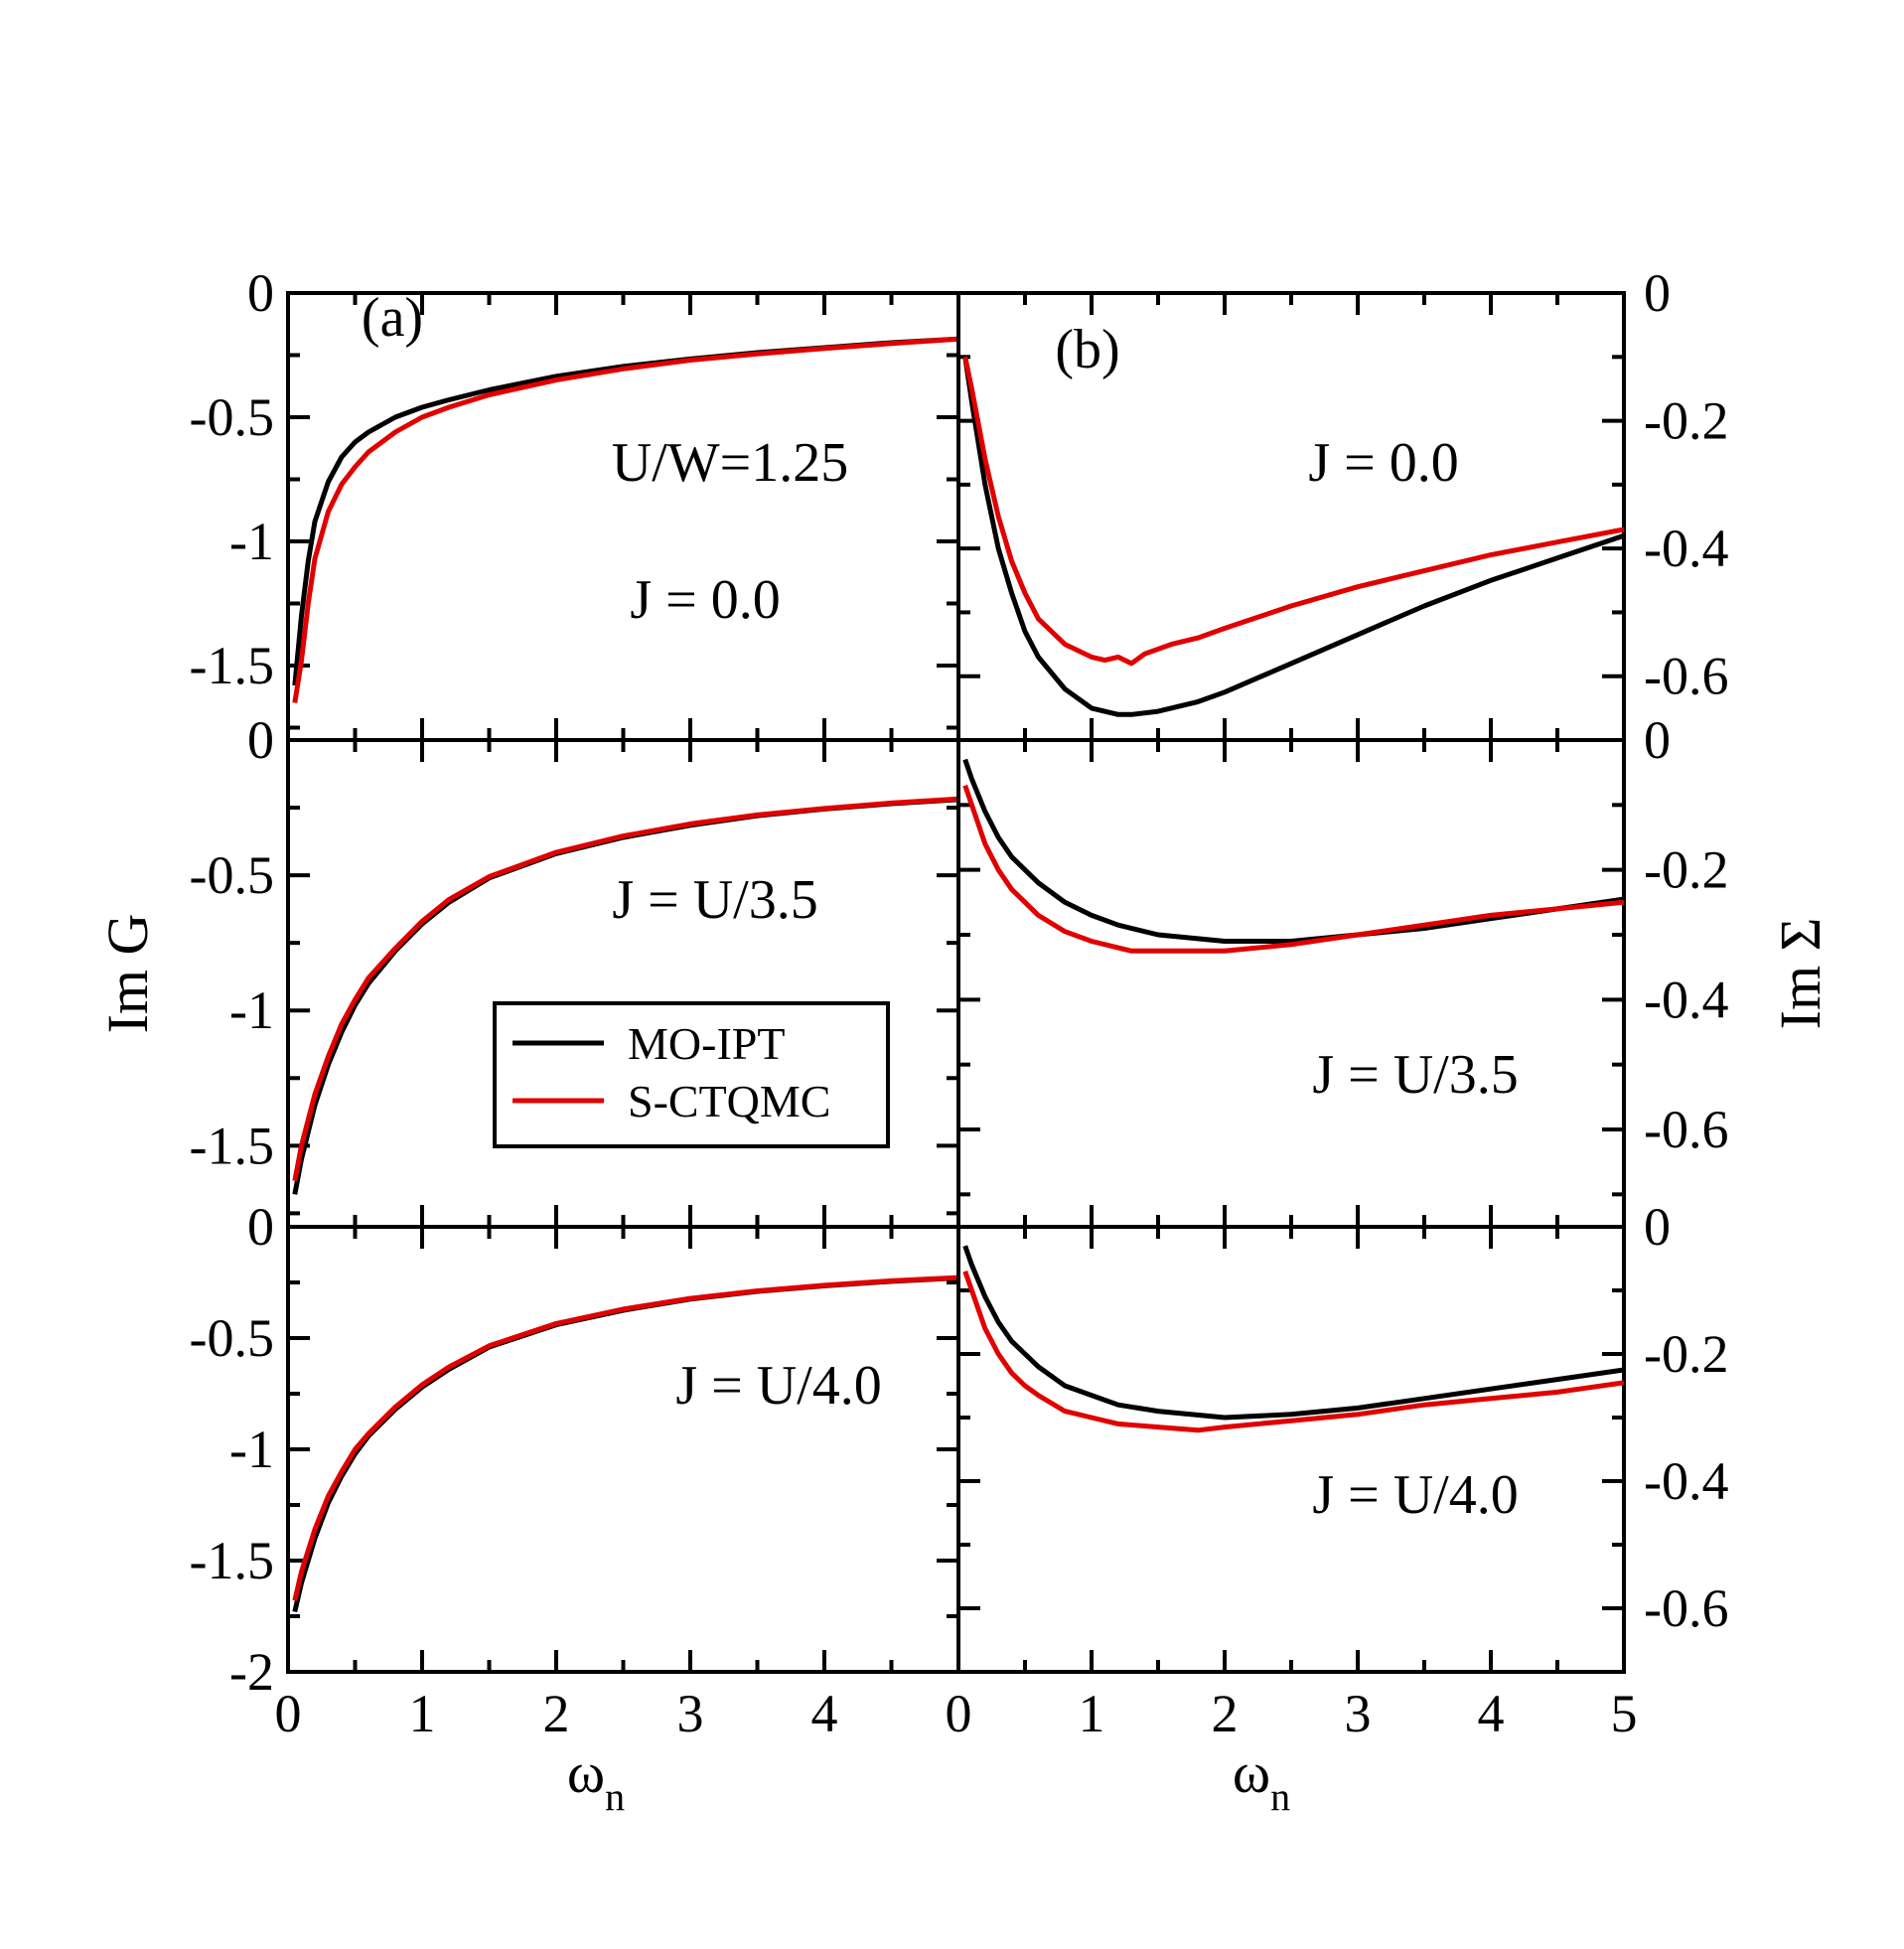  What do you see at coordinates (625, 519) in the screenshot?
I see `series-line-s-ctqmc-a1` at bounding box center [625, 519].